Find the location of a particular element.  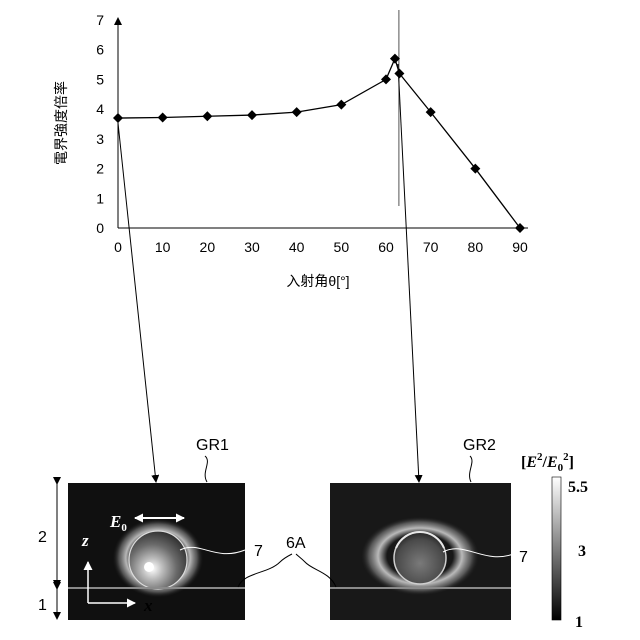

gr2-leader is located at coordinates (471, 469).